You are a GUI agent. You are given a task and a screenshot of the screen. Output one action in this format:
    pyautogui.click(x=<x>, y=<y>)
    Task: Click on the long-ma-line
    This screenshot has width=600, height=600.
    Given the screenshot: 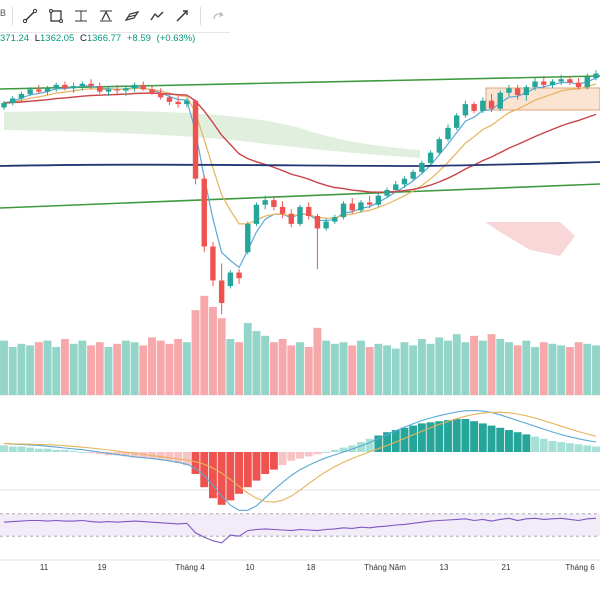 What is the action you would take?
    pyautogui.click(x=300, y=164)
    